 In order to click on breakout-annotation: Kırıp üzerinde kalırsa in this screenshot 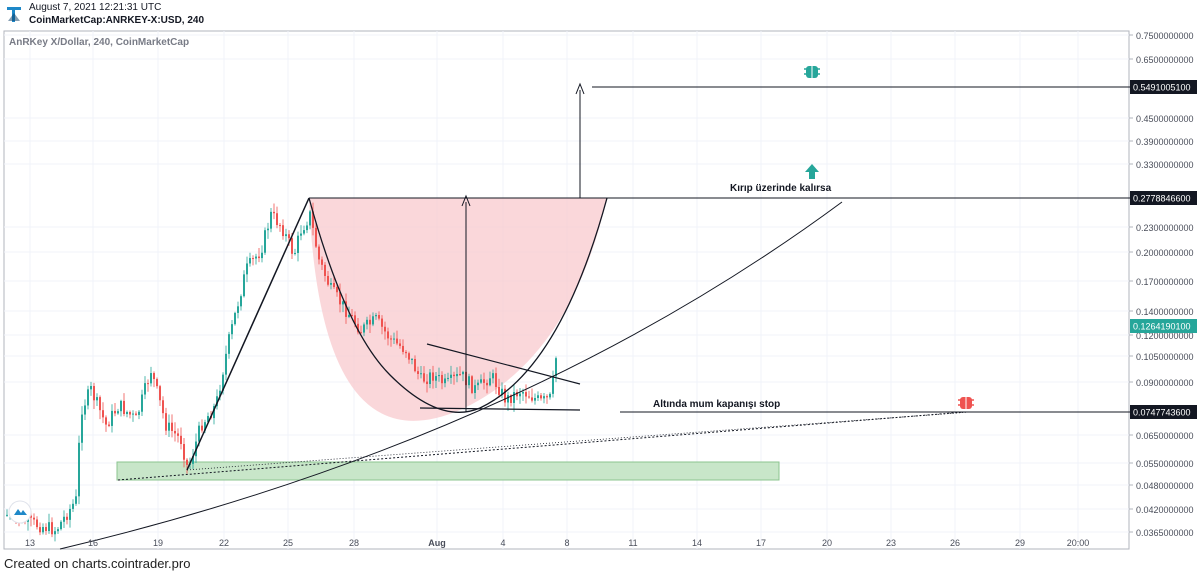, I will do `click(781, 188)`.